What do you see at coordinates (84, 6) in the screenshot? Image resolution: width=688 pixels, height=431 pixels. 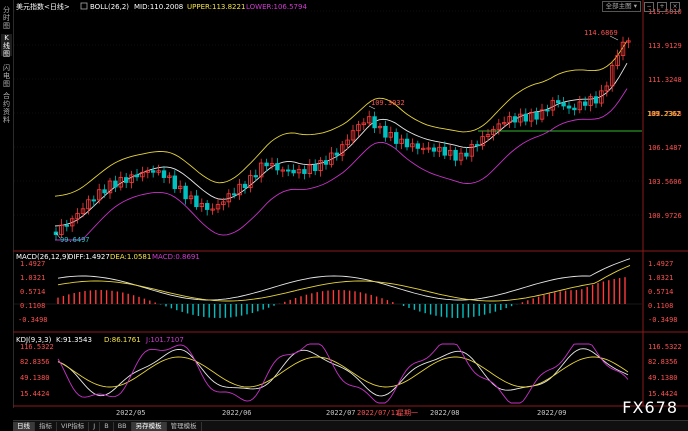 I see `indicator-toggle-icon` at bounding box center [84, 6].